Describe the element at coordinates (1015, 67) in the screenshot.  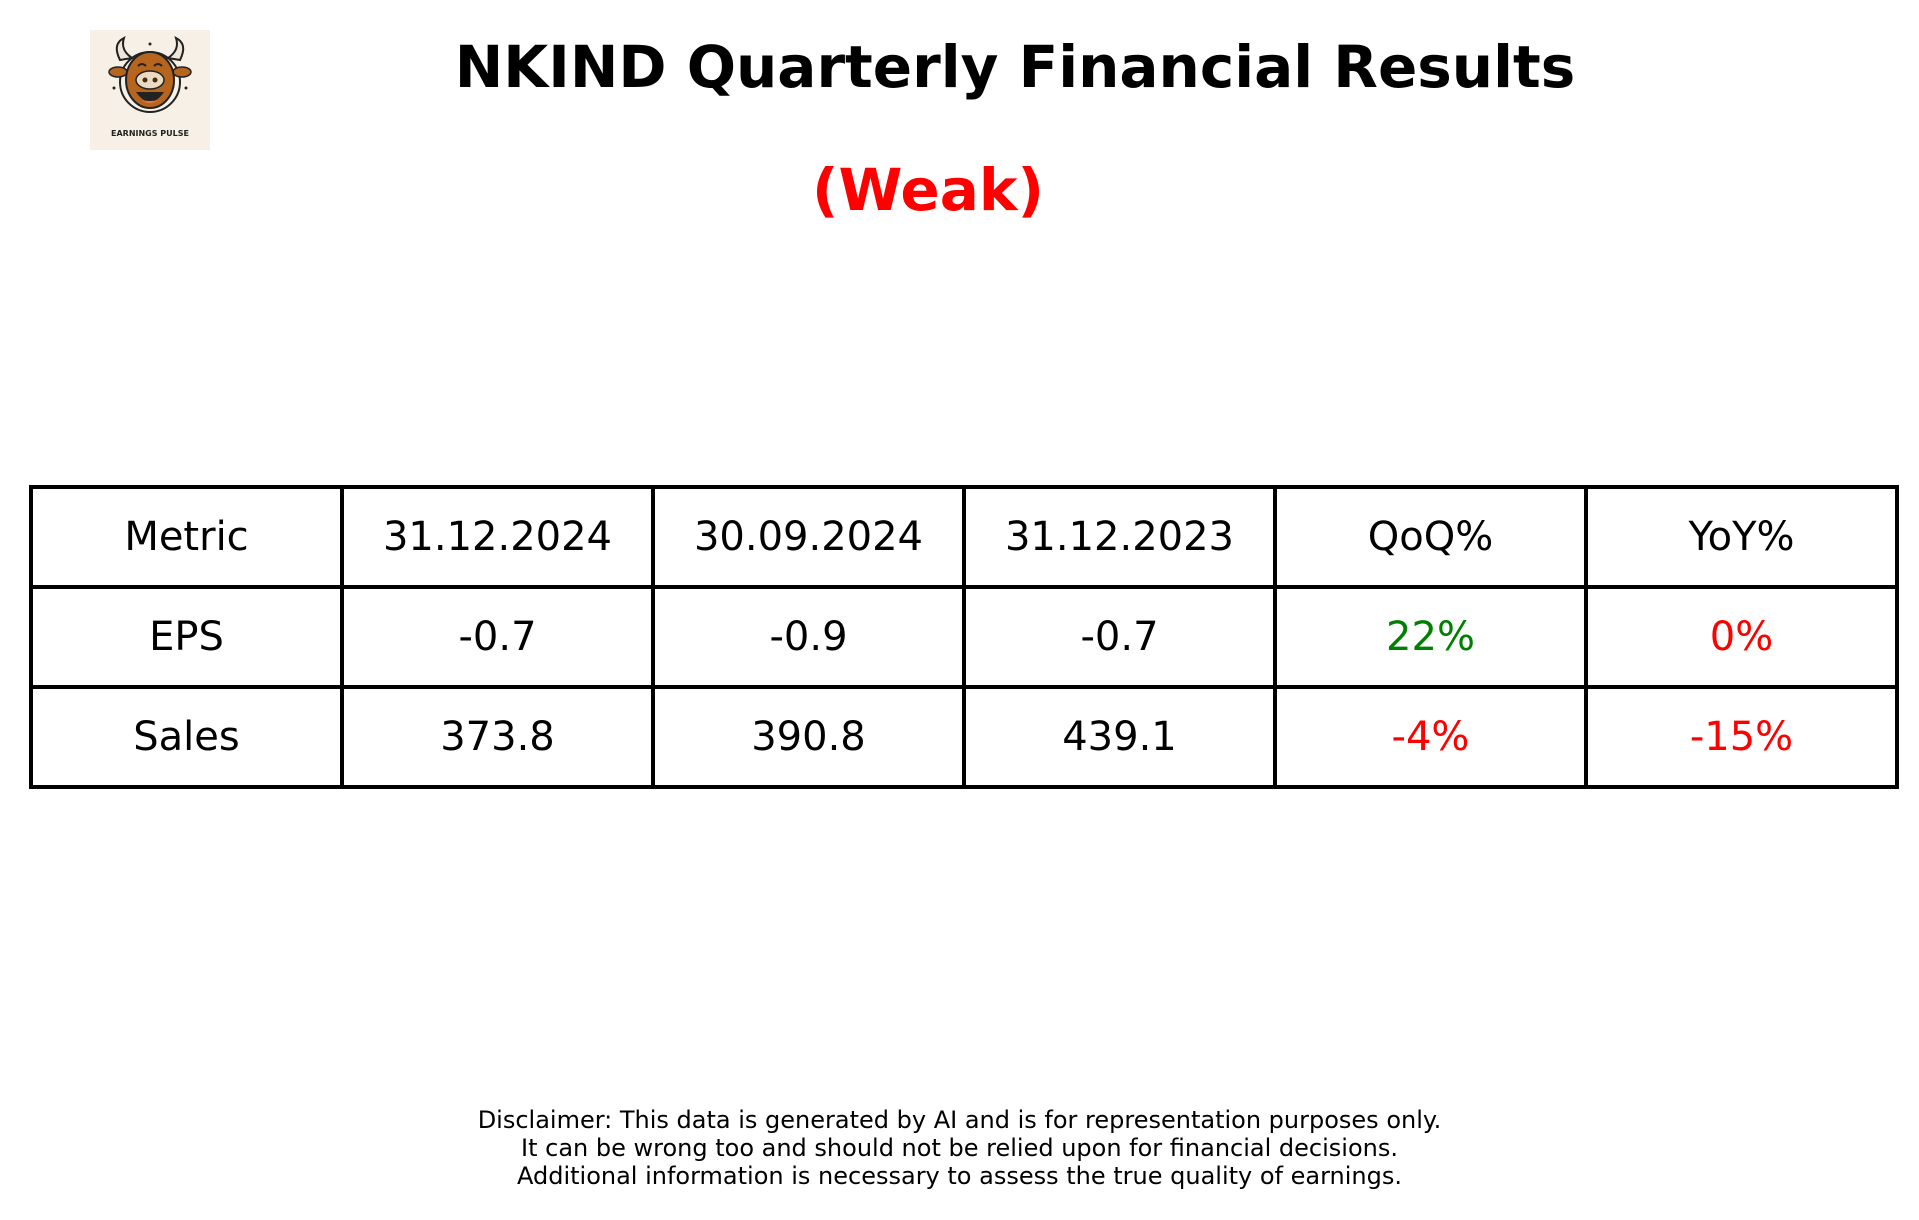
I see `page-title: NKIND Quarterly Financial Results` at that location.